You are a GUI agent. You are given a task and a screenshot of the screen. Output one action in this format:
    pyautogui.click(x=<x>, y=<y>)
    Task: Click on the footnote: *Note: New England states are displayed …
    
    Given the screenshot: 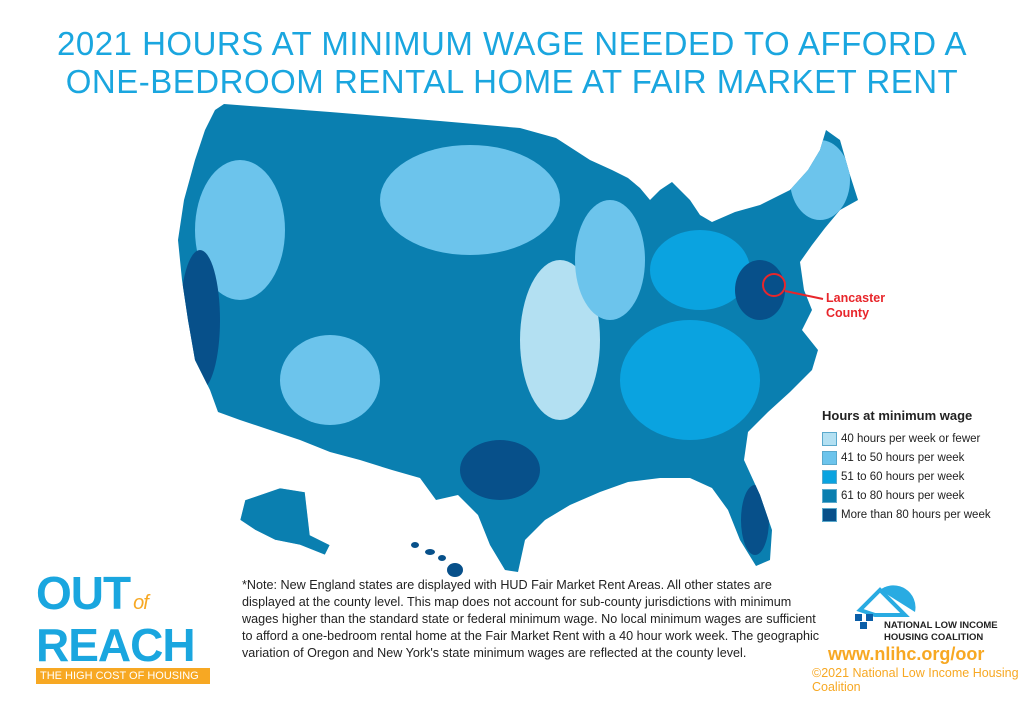 What is the action you would take?
    pyautogui.click(x=531, y=619)
    